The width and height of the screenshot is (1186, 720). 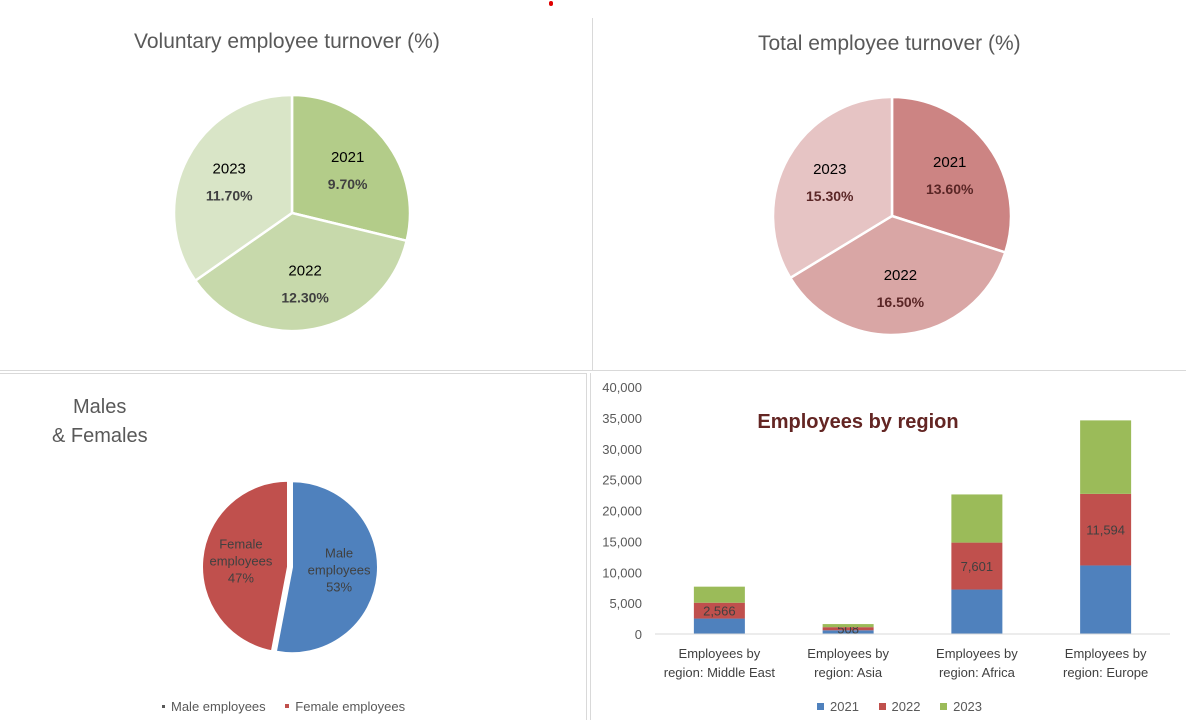 I want to click on total-pie-chart: 2021 13.60% 2022 16.50% 2023 15.30%, so click(x=892, y=216).